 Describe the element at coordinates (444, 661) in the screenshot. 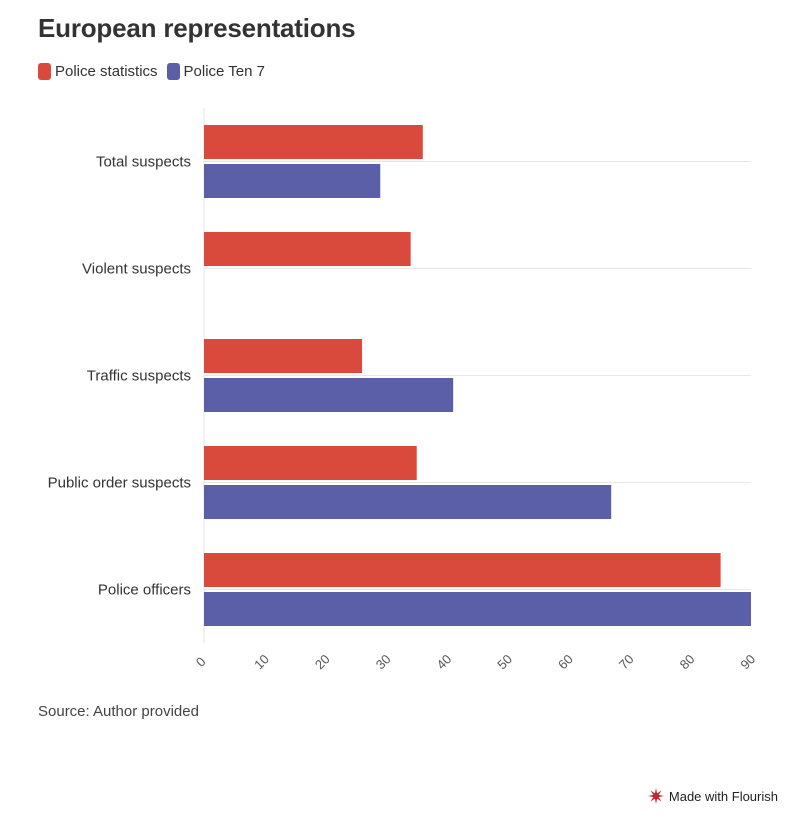

I see `x-tick-label: 40` at that location.